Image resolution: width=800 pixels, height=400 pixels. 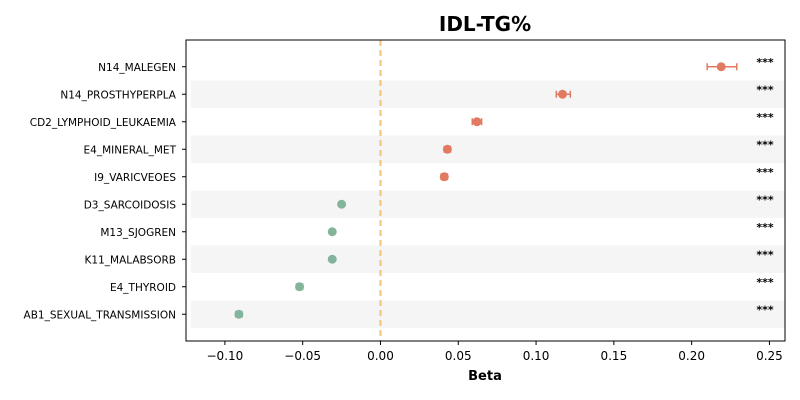 What do you see at coordinates (130, 150) in the screenshot?
I see `y-tick-label: E4_MINERAL_MET` at bounding box center [130, 150].